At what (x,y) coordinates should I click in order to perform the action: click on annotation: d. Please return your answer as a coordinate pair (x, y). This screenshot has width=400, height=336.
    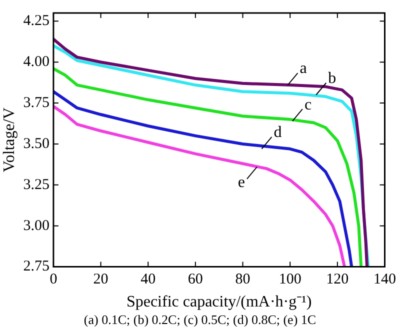
    Looking at the image, I should click on (278, 133).